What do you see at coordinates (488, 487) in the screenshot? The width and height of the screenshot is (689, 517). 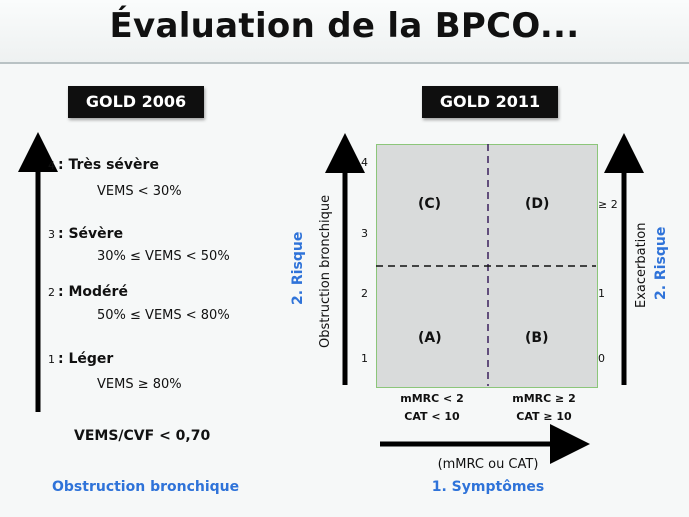 I see `symptoms-title: 1. Symptômes` at bounding box center [488, 487].